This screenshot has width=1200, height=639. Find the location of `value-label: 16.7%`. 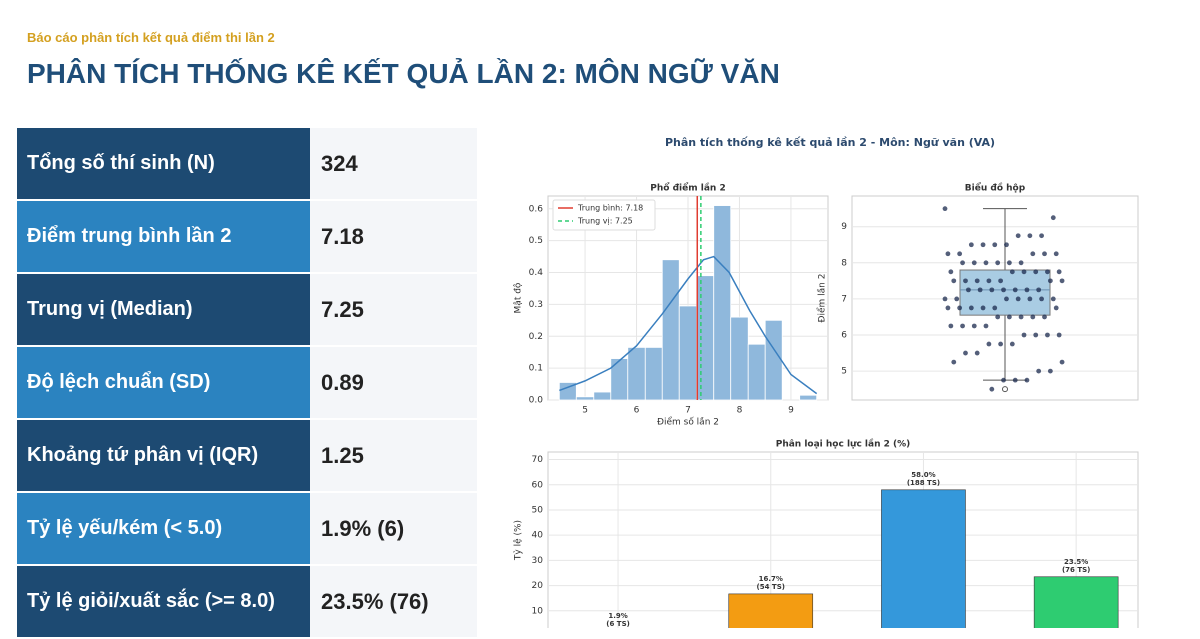

value-label: 16.7% is located at coordinates (771, 579).